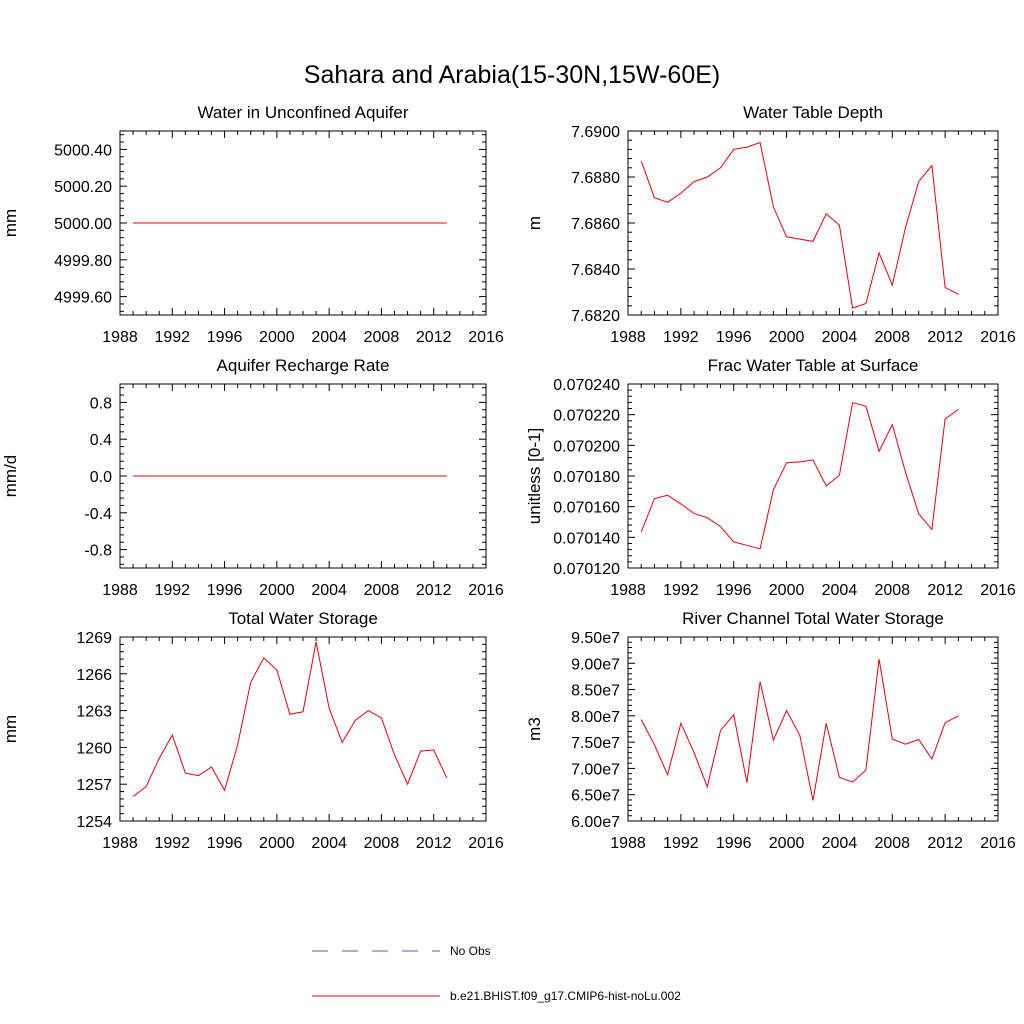 The height and width of the screenshot is (1024, 1024). Describe the element at coordinates (595, 224) in the screenshot. I see `y-tick-label: 7.6860` at that location.